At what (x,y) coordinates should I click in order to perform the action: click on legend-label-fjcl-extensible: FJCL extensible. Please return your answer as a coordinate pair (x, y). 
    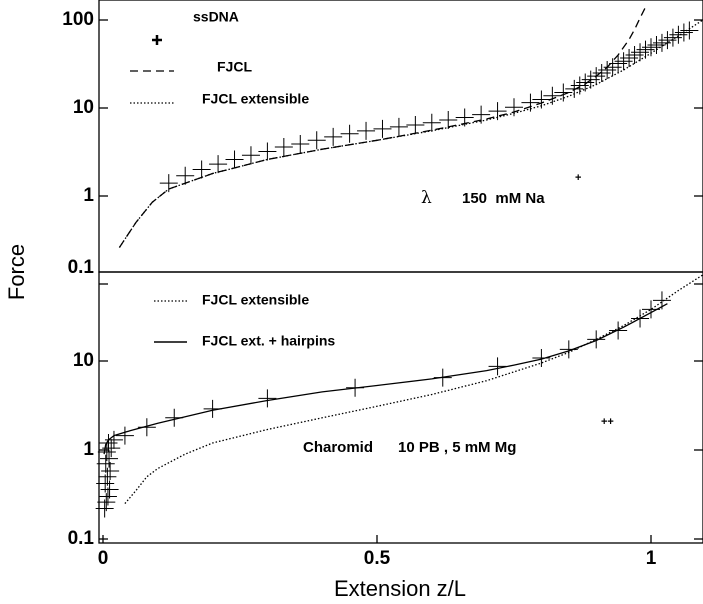
    Looking at the image, I should click on (255, 99).